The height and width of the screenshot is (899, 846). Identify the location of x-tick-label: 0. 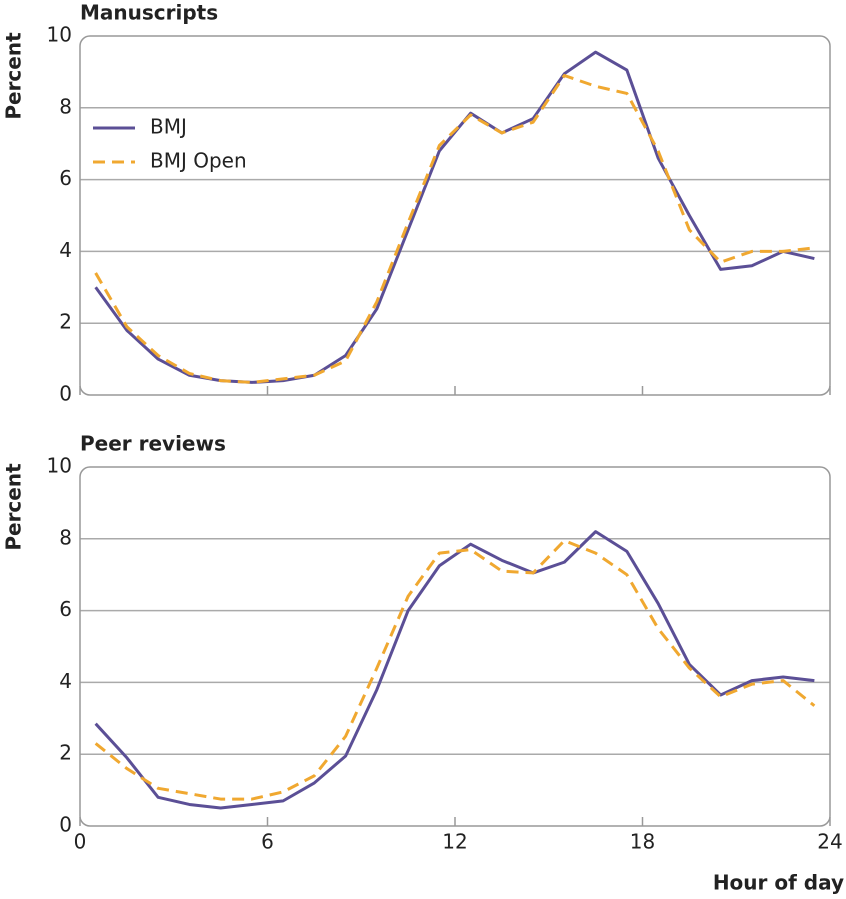
(80, 842).